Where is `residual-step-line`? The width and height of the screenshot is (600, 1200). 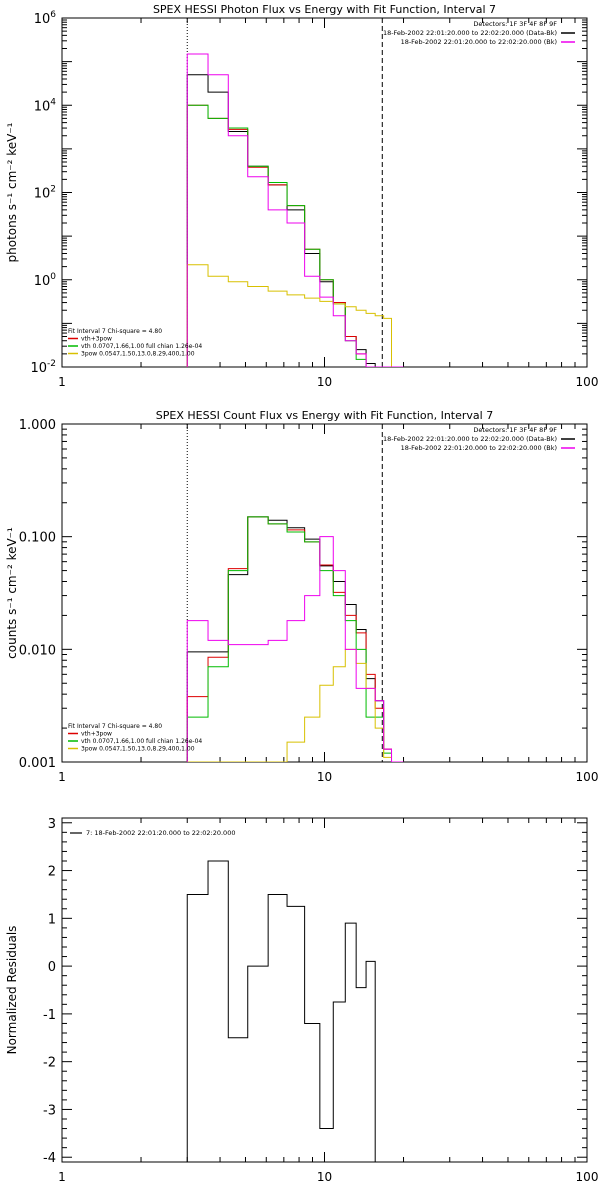 residual-step-line is located at coordinates (285, 1011).